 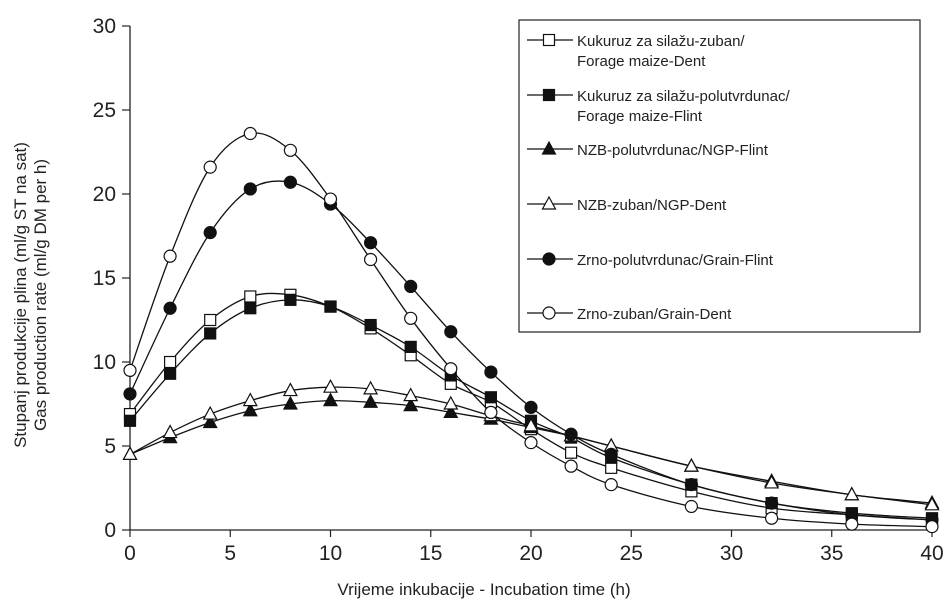 I want to click on y-tick-label-20: 20, so click(x=104, y=194).